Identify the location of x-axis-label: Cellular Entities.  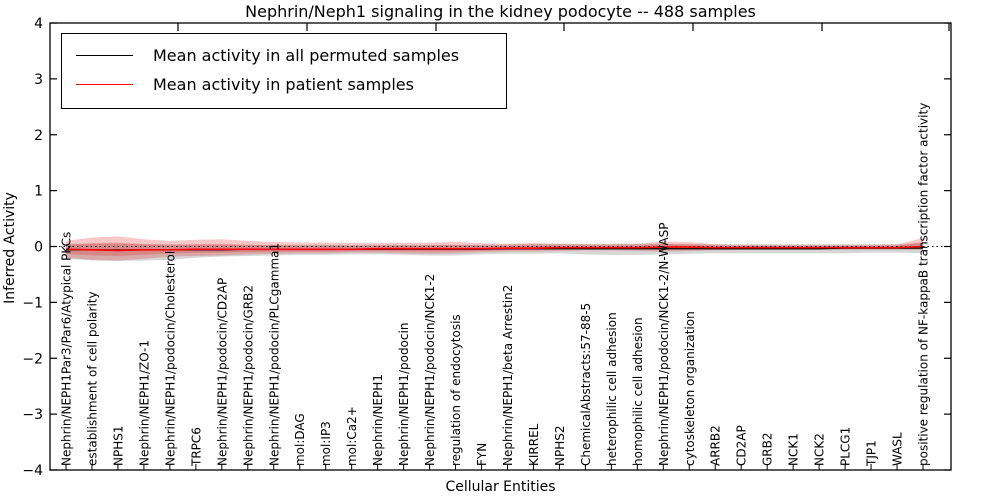
(500, 487).